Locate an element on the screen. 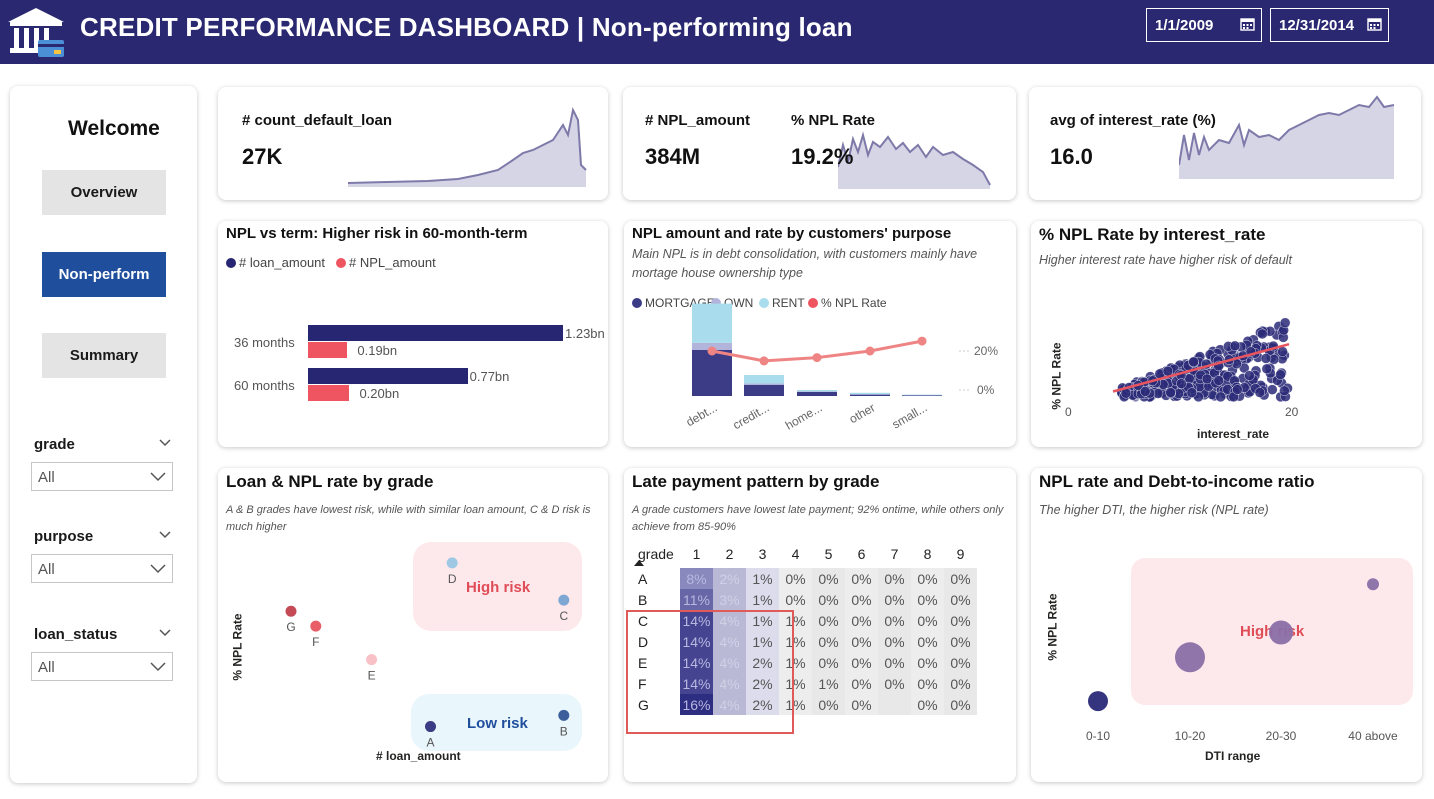  start-date-picker: 1/1/2009 is located at coordinates (1204, 25).